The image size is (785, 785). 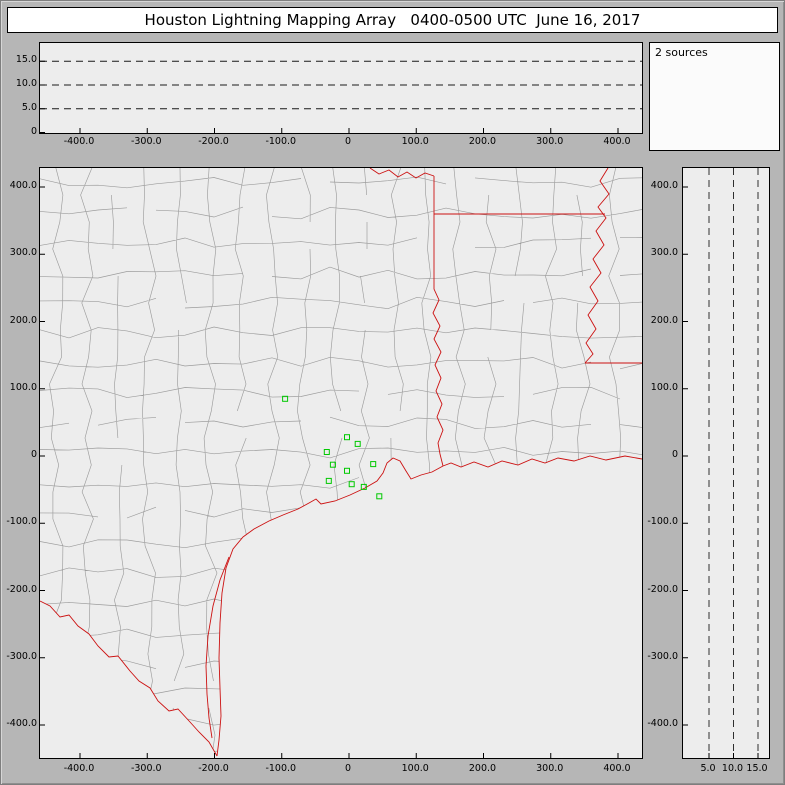 I want to click on altitude-ns-panel, so click(x=726, y=463).